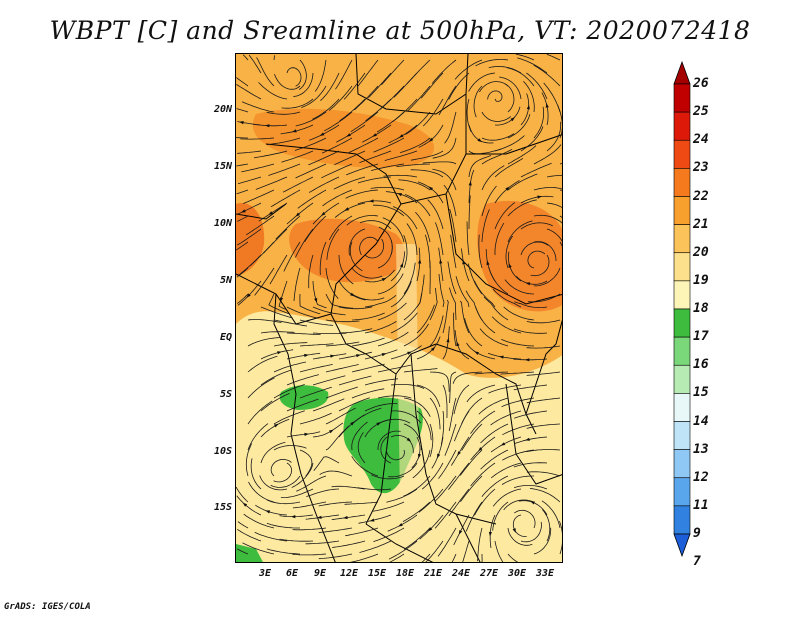 The image size is (800, 618). I want to click on lon-tick-12e: 12E, so click(349, 573).